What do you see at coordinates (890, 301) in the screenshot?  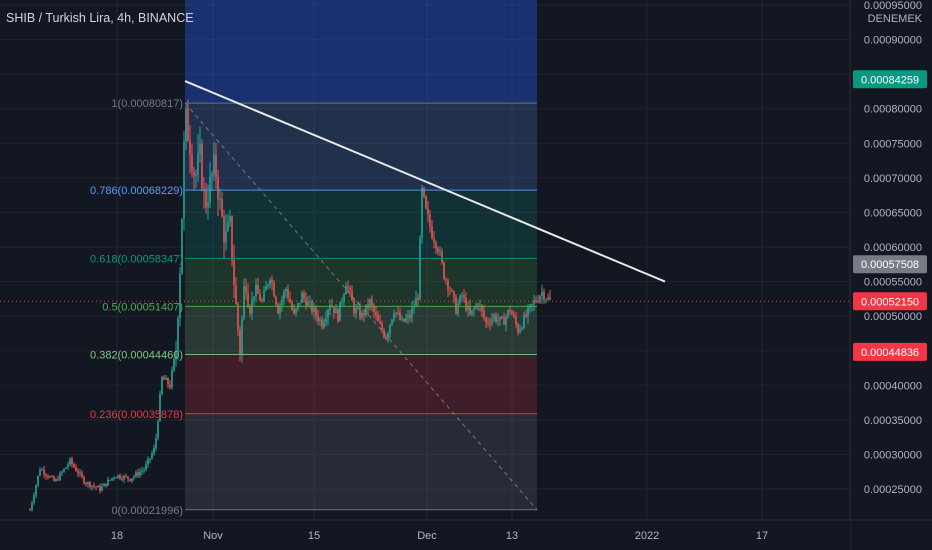 I see `last-price-badge-bg` at bounding box center [890, 301].